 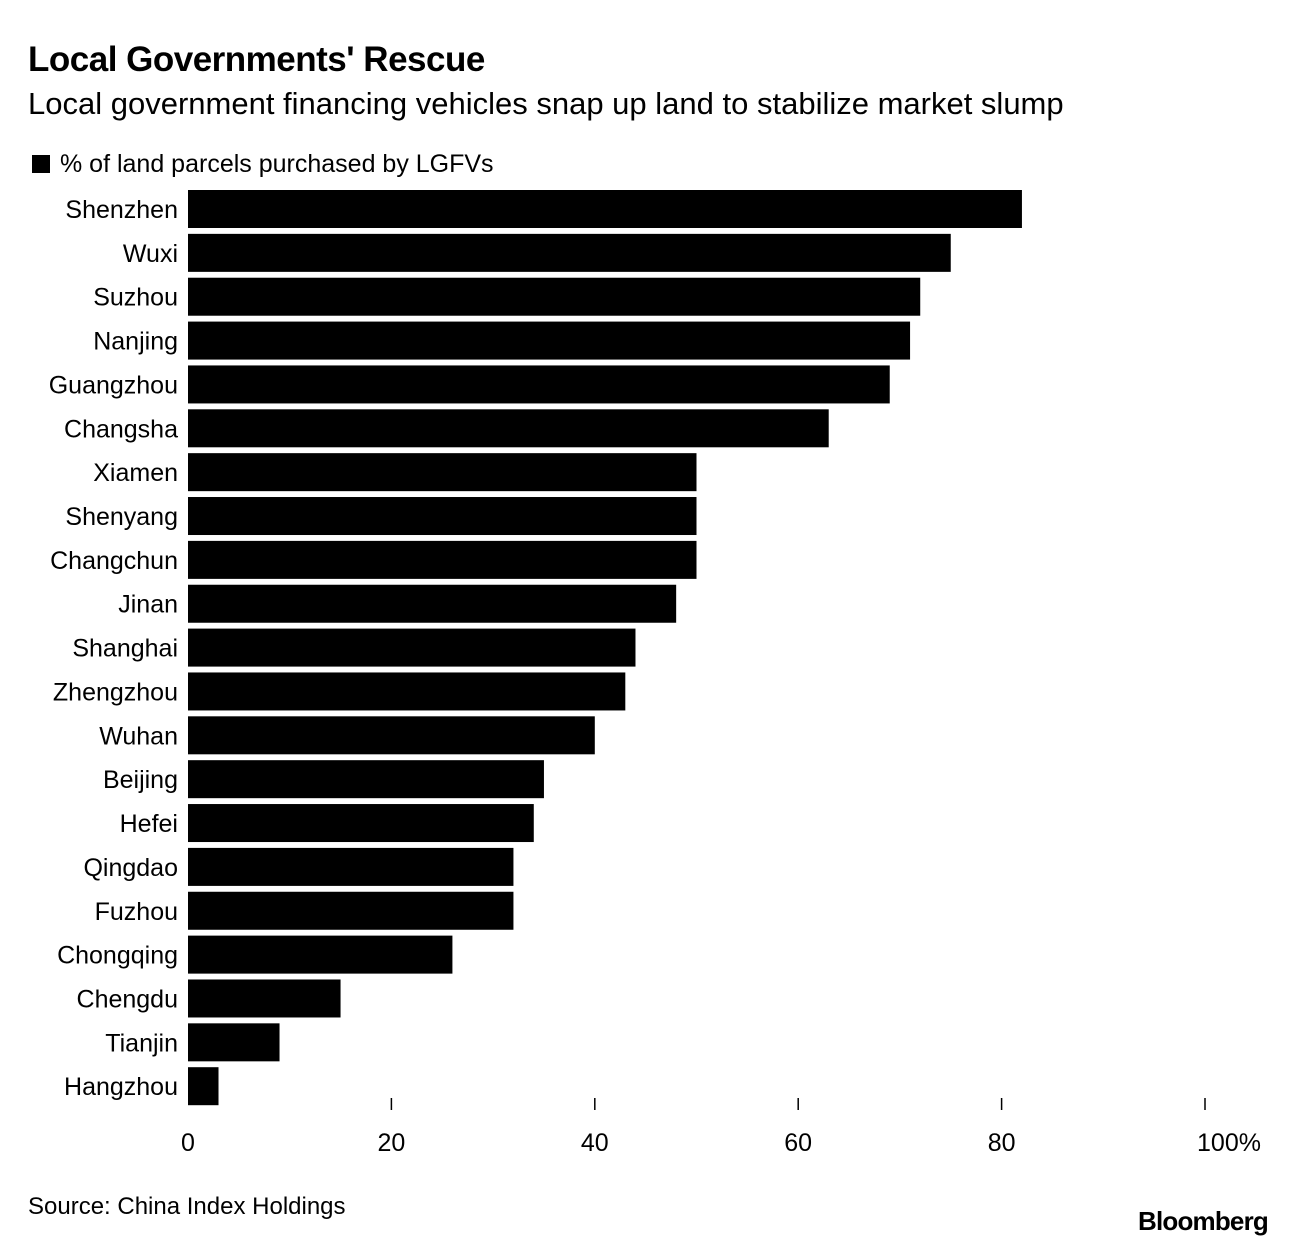 What do you see at coordinates (351, 866) in the screenshot?
I see `bar-qingdao` at bounding box center [351, 866].